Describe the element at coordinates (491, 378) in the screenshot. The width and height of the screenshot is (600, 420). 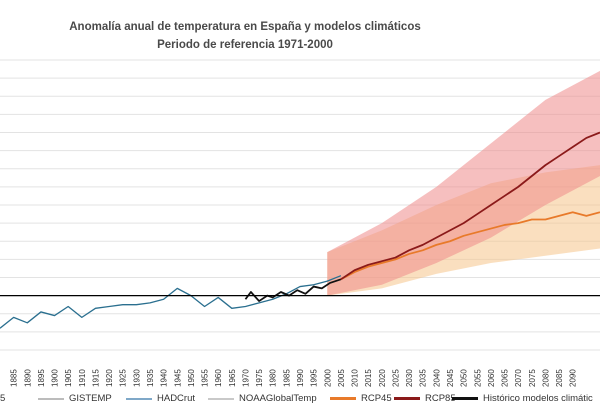
I see `x-tick-label: 2060` at that location.